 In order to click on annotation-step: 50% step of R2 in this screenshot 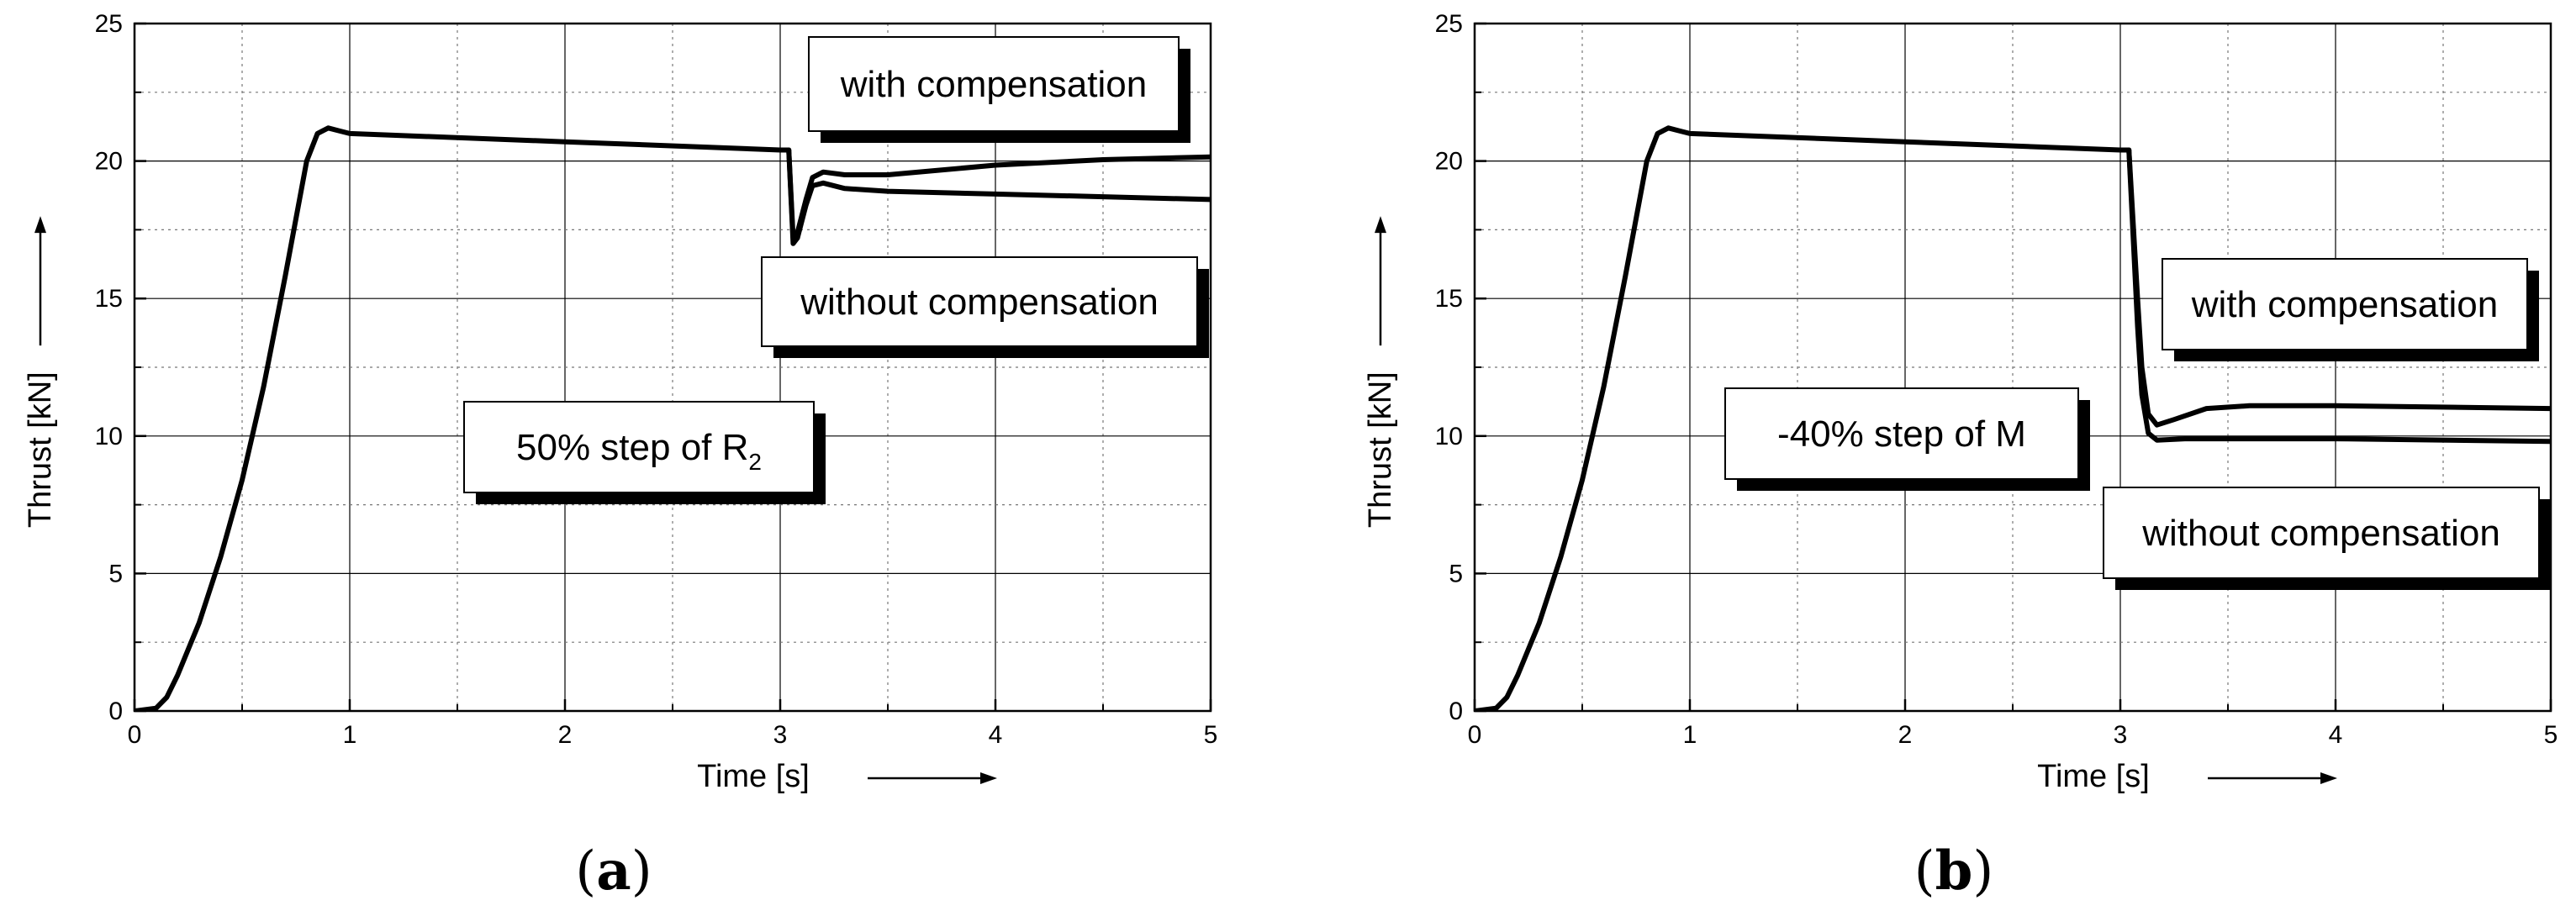, I will do `click(644, 453)`.